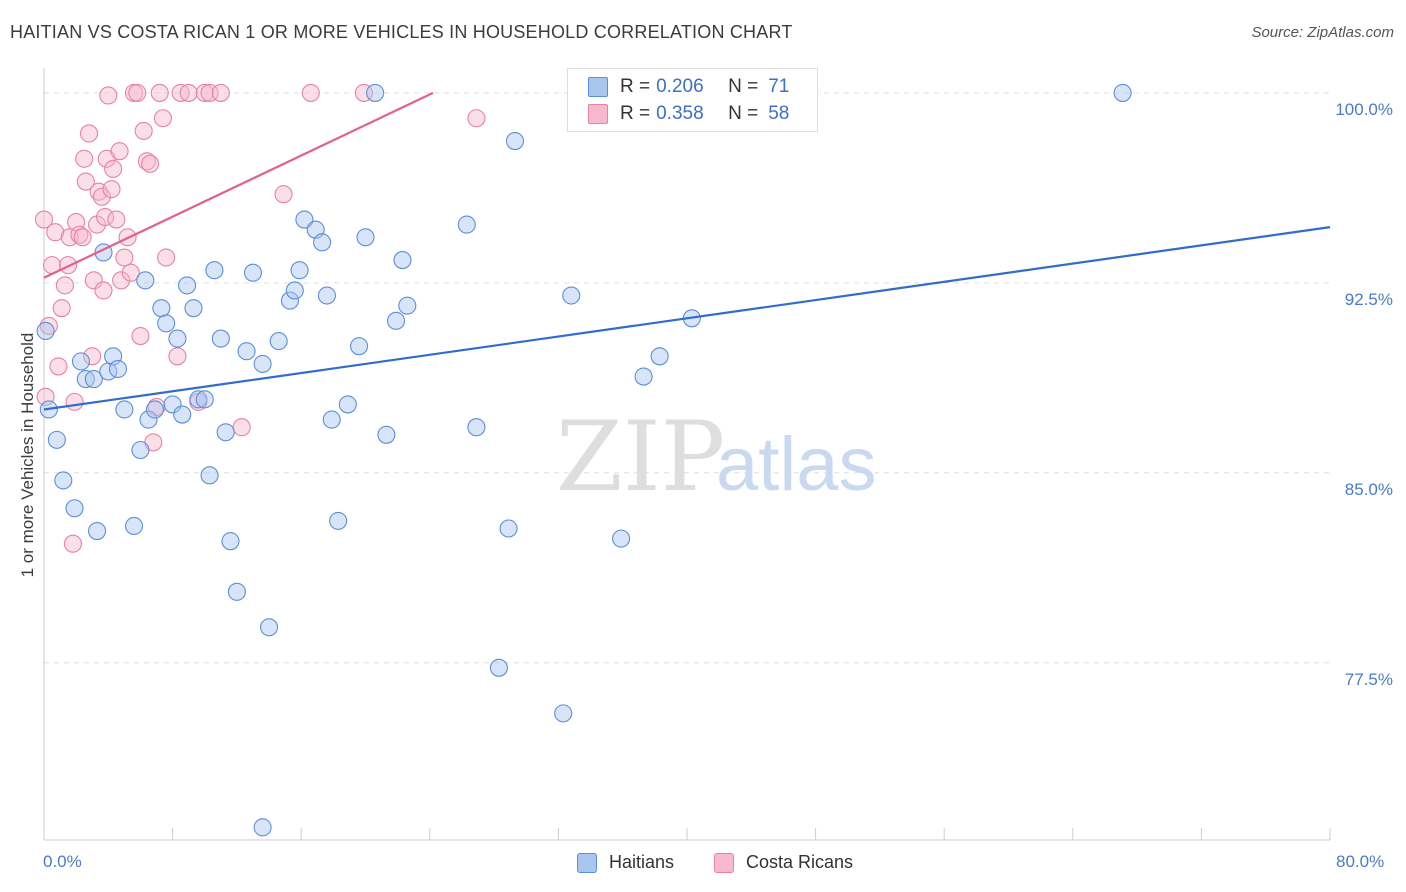  Describe the element at coordinates (640, 457) in the screenshot. I see `watermark-zip: ZIP` at that location.